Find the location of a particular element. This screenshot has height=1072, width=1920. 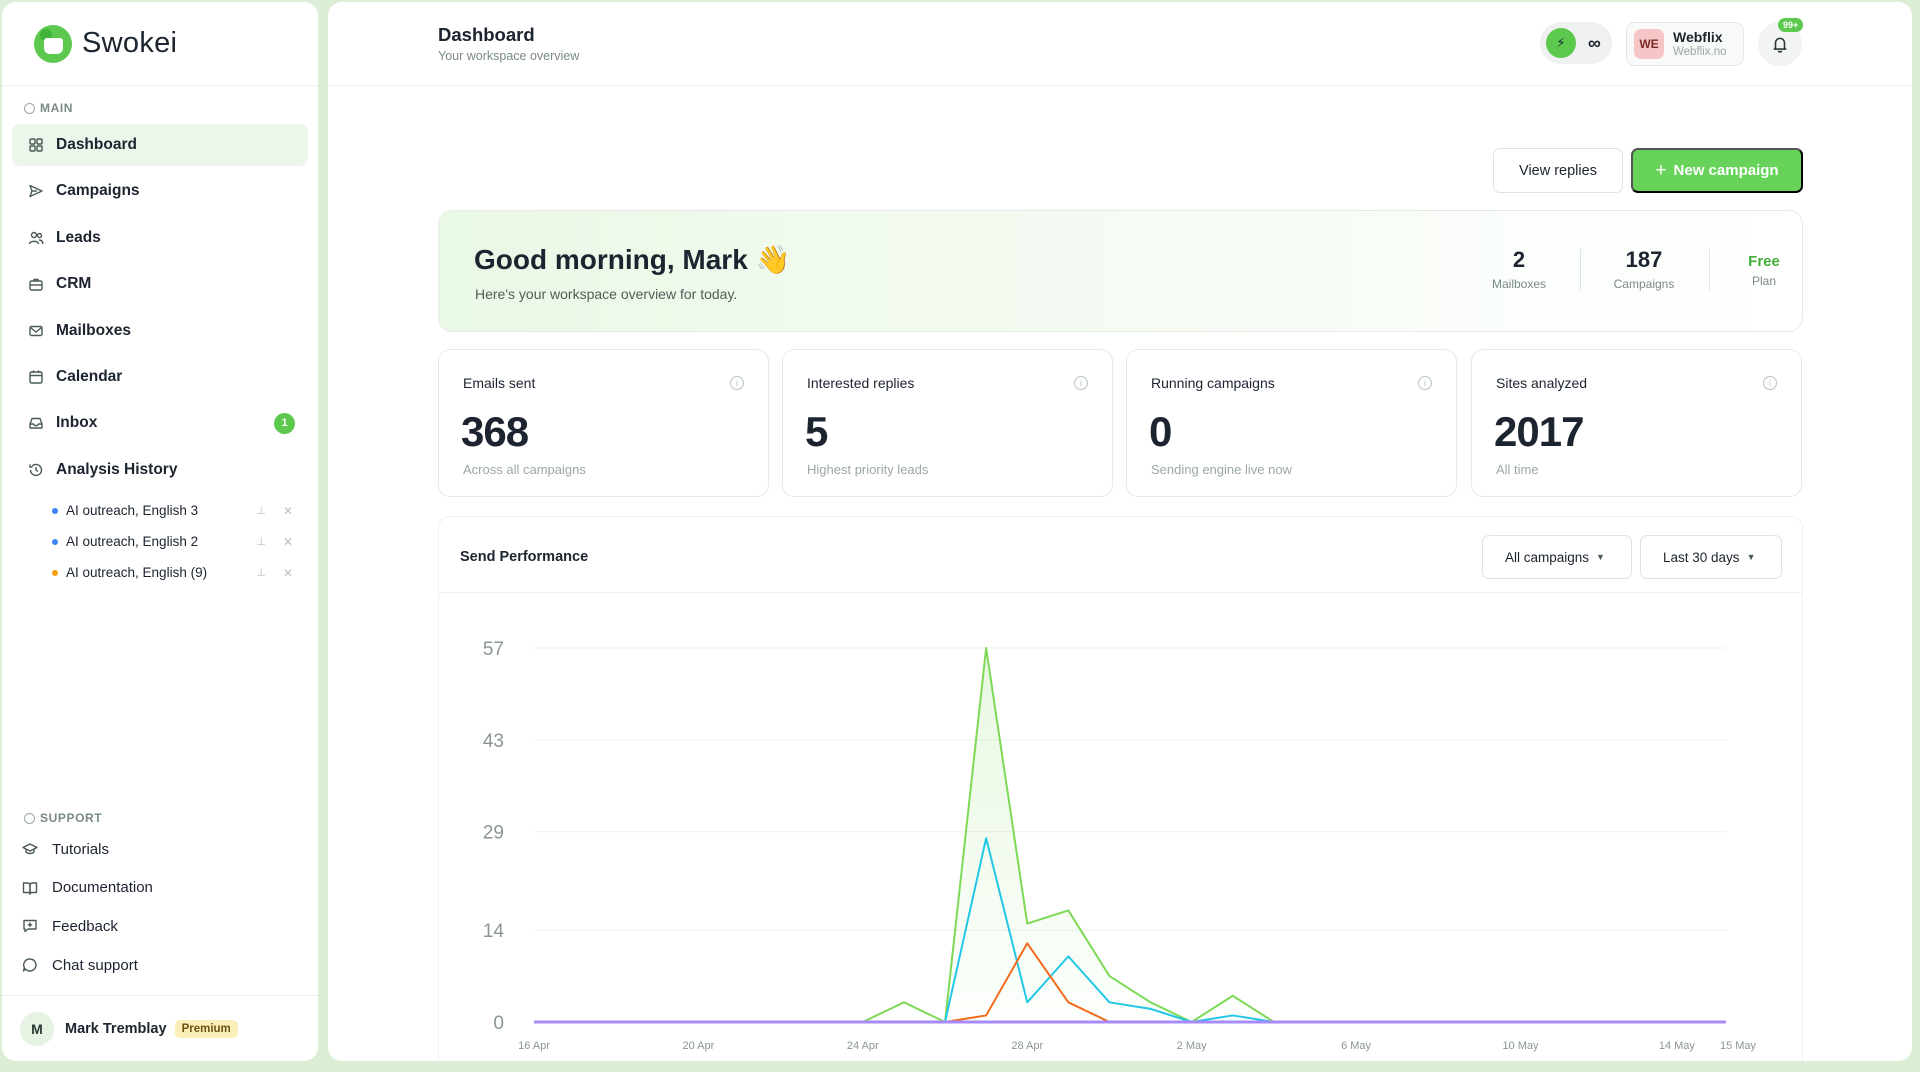

sidebar-item-mailboxes: Mailboxes is located at coordinates (160, 331).